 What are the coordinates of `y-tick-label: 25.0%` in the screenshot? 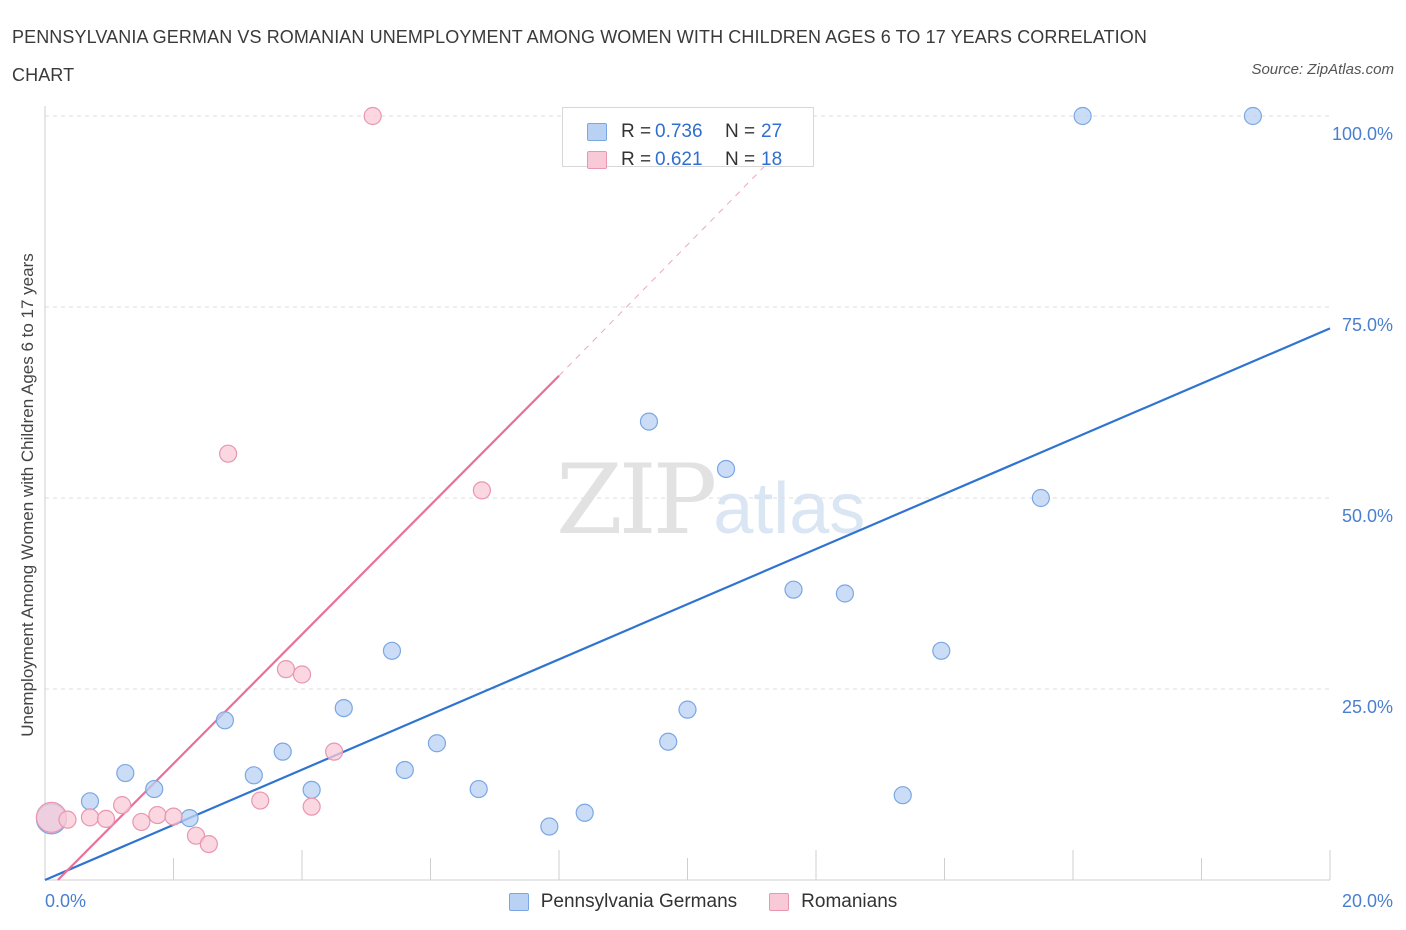 It's located at (1367, 707).